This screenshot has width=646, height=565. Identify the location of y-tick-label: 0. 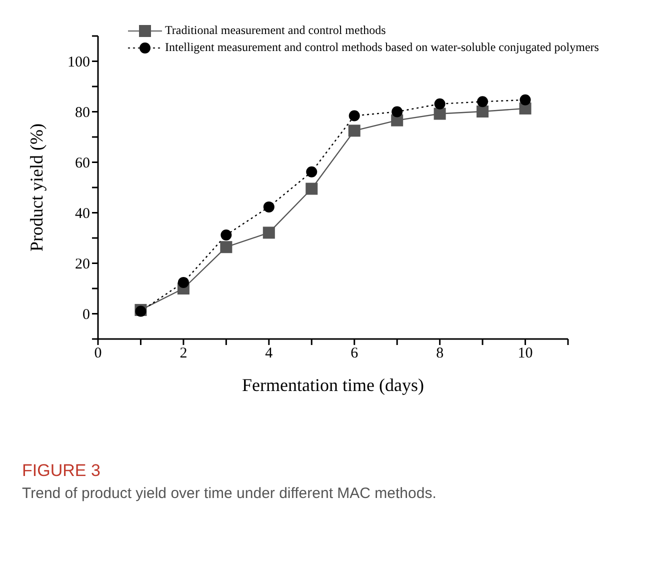
(86, 315).